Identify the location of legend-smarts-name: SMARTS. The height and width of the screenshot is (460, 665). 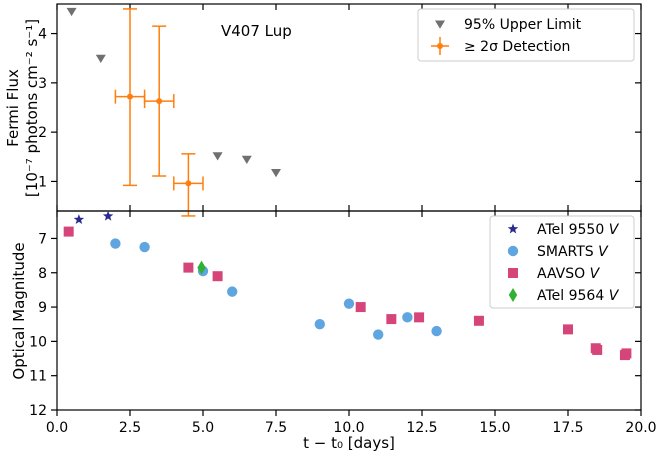
(565, 252).